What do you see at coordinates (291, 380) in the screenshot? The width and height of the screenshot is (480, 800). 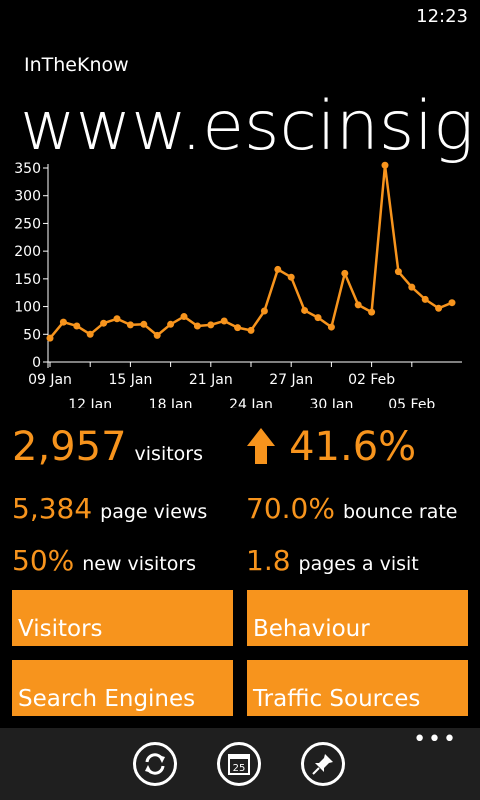 I see `x-tick-label: 27 Jan` at bounding box center [291, 380].